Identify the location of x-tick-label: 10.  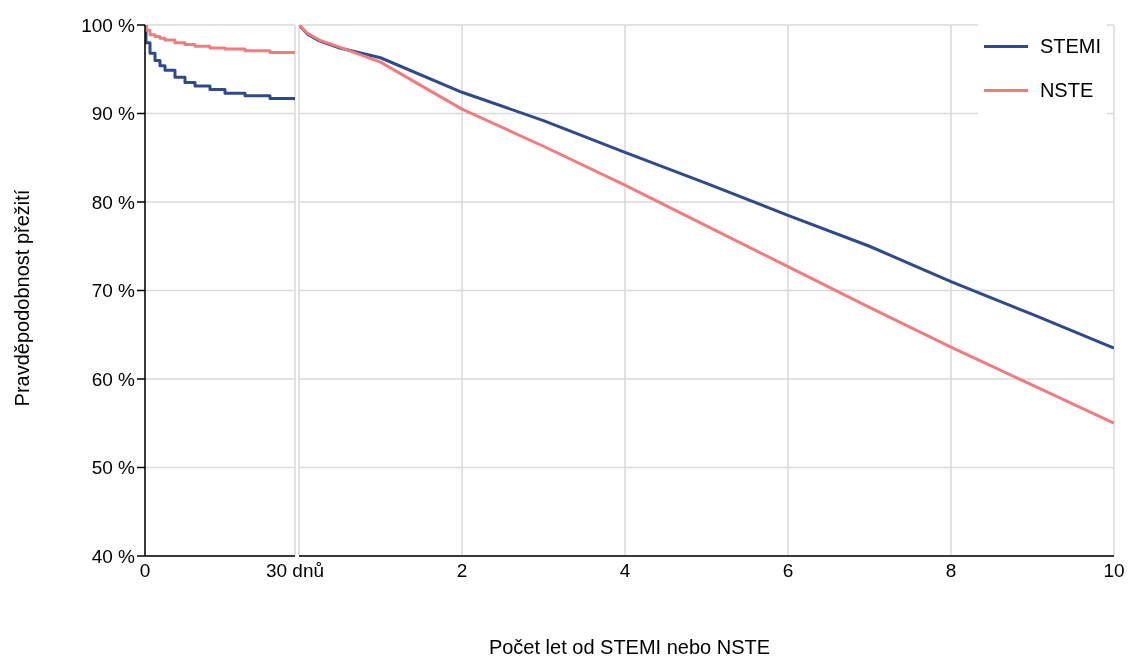
(1114, 571).